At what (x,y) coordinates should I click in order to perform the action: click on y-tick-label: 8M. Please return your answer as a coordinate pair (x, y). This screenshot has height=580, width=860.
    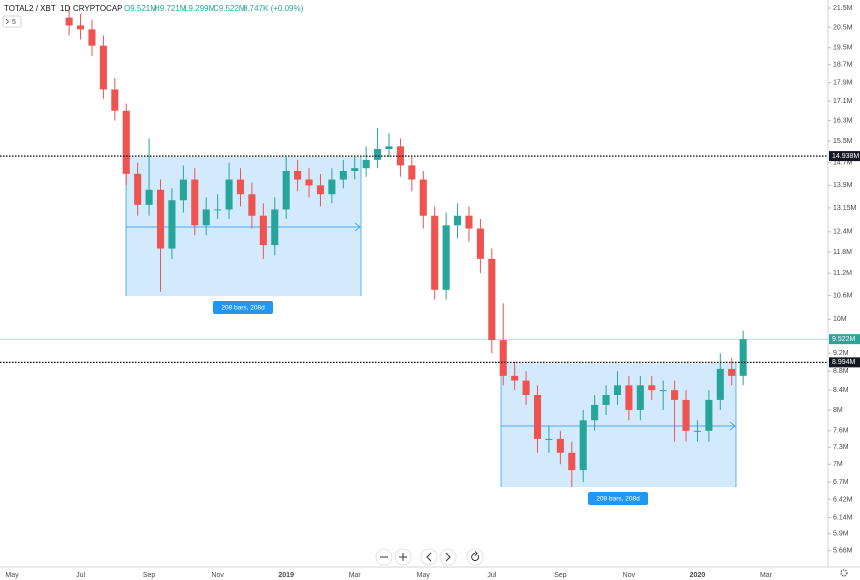
    Looking at the image, I should click on (838, 410).